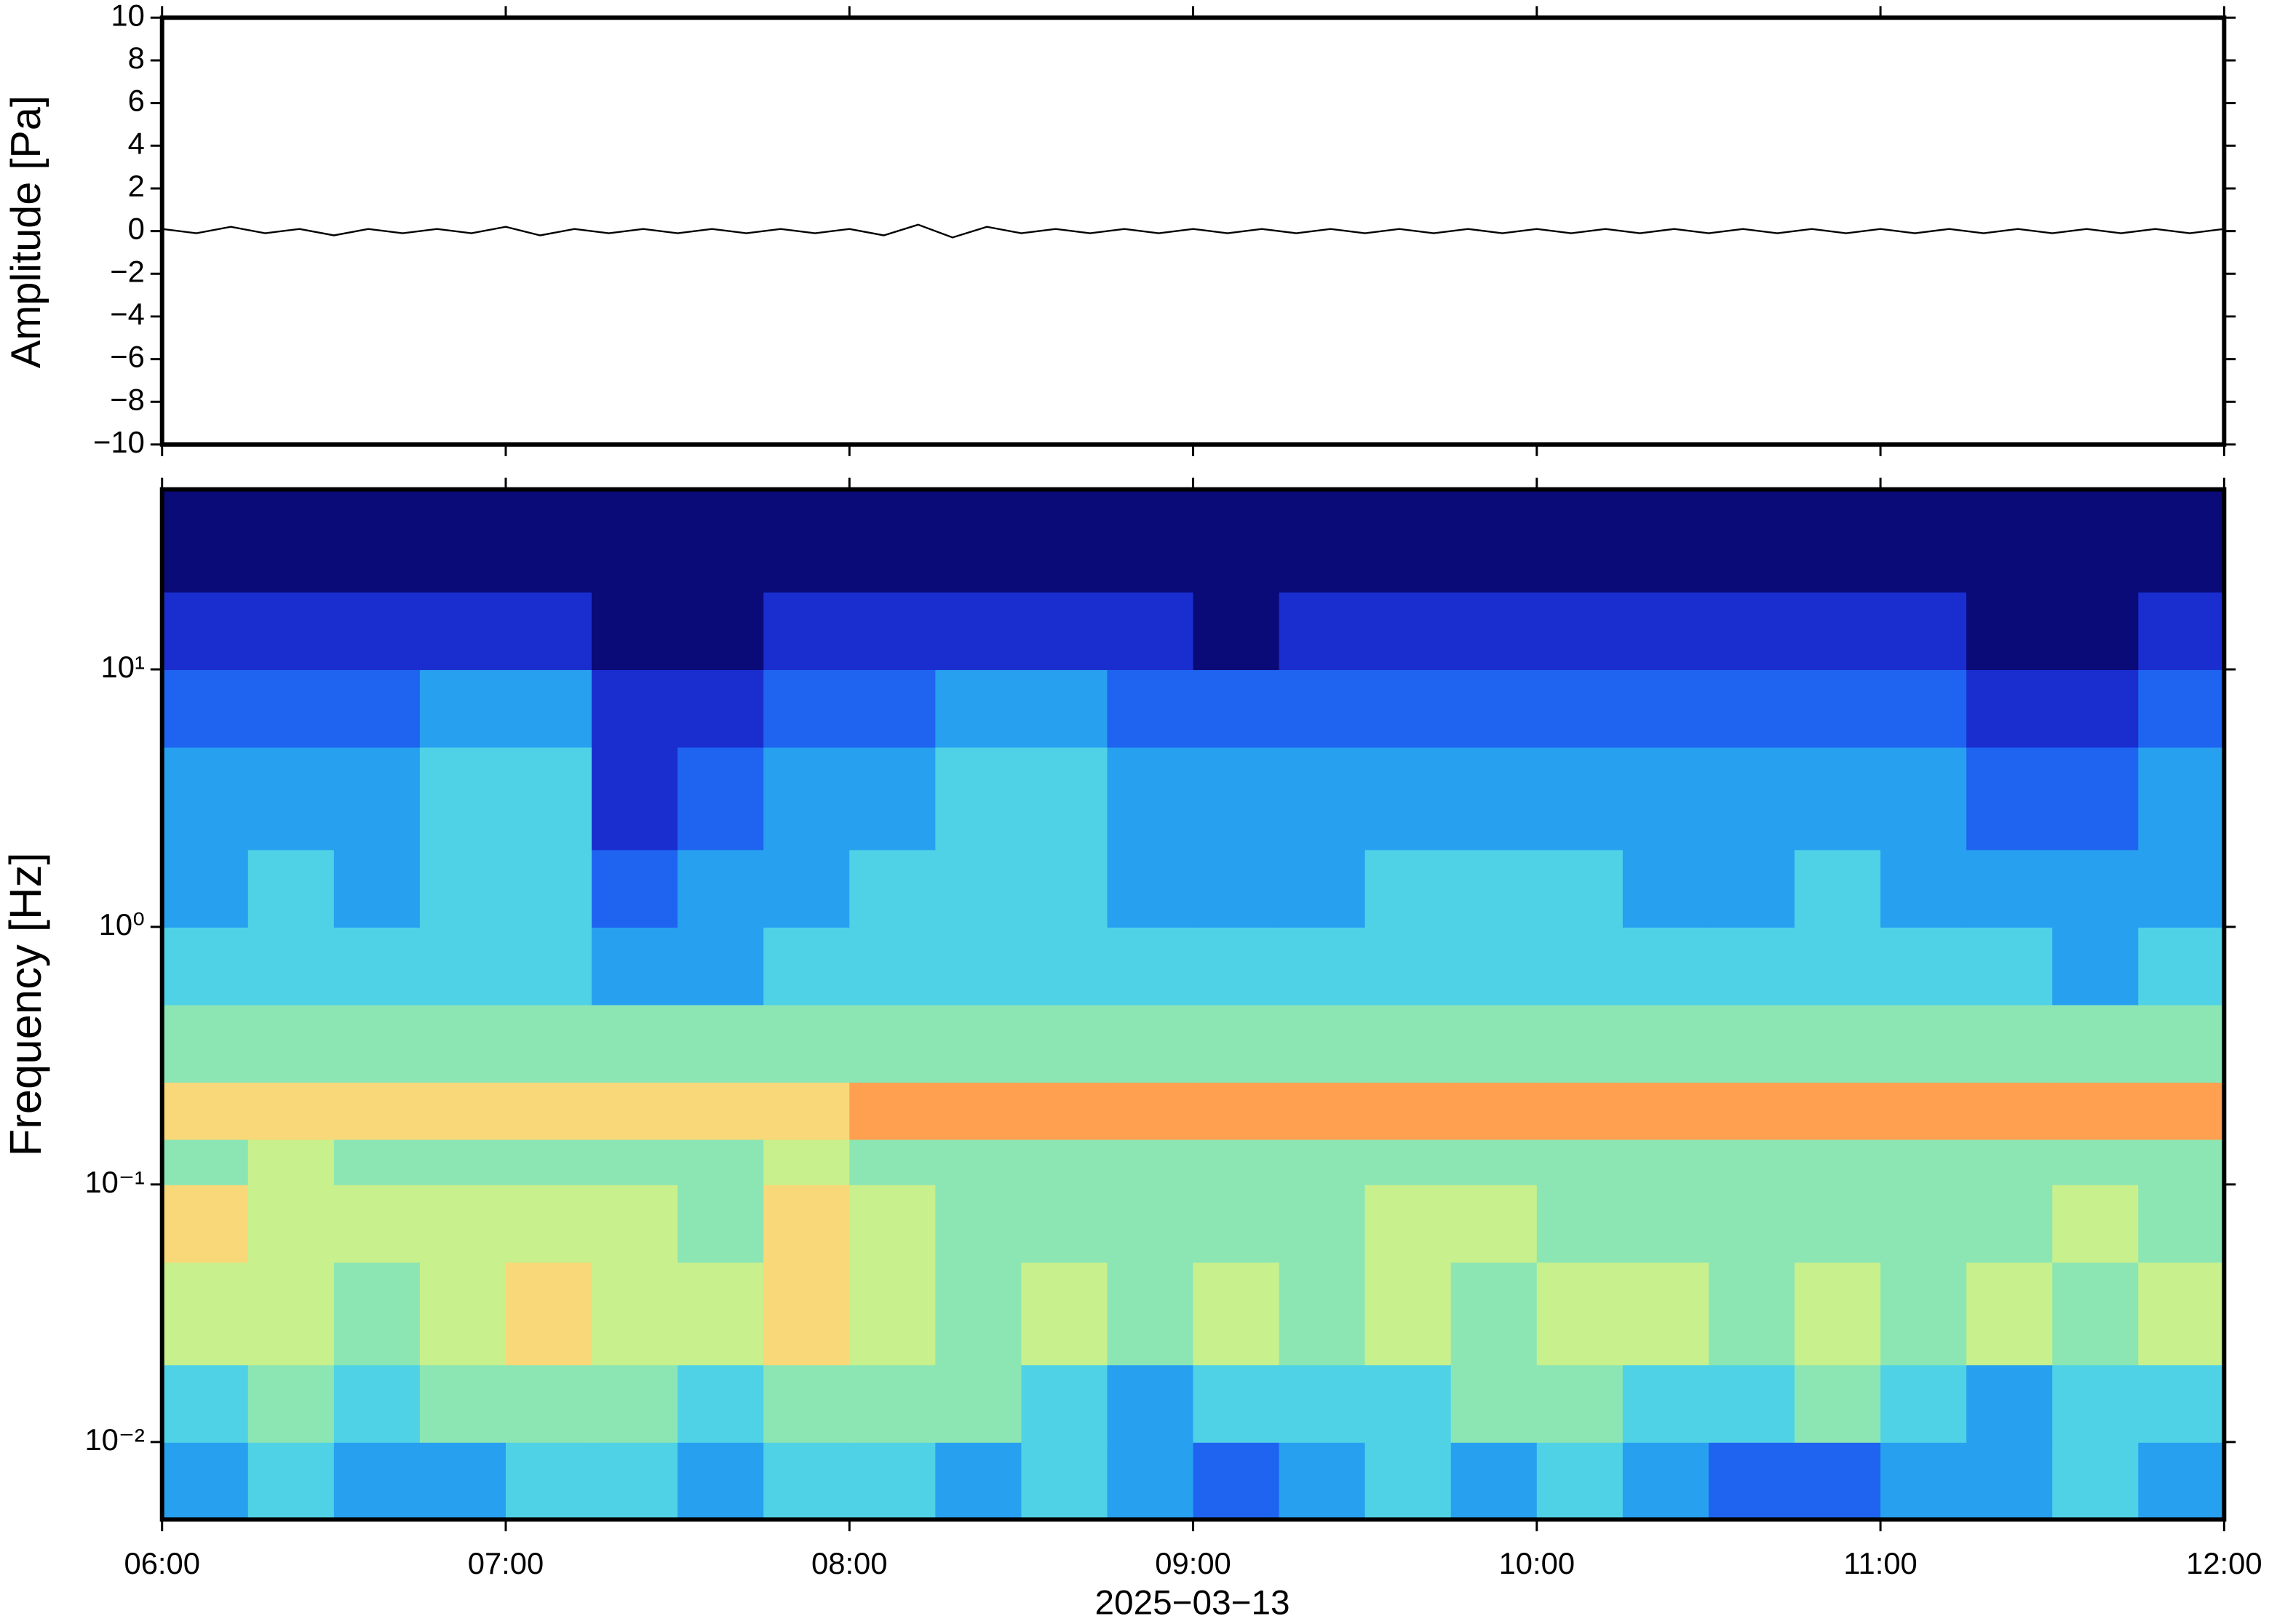 This screenshot has width=2269, height=1624. I want to click on x-tick-label: 09:00, so click(1193, 1563).